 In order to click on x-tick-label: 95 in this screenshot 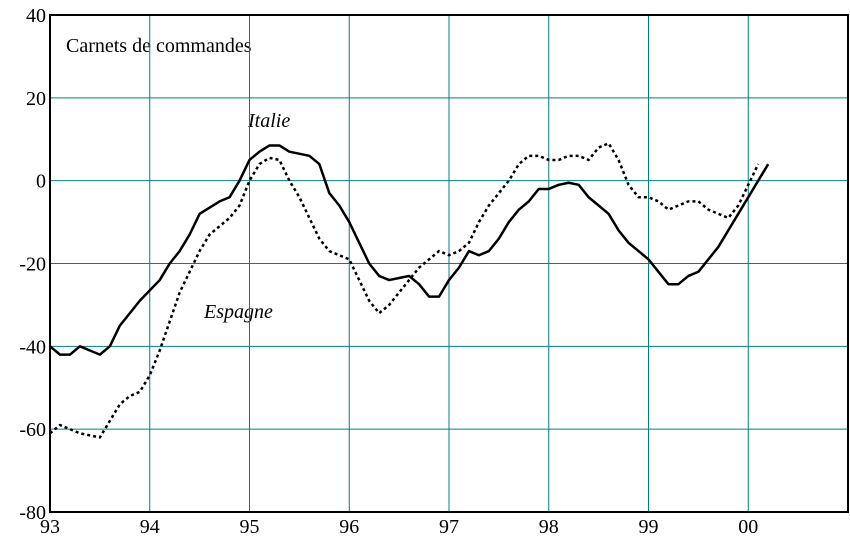, I will do `click(250, 526)`.